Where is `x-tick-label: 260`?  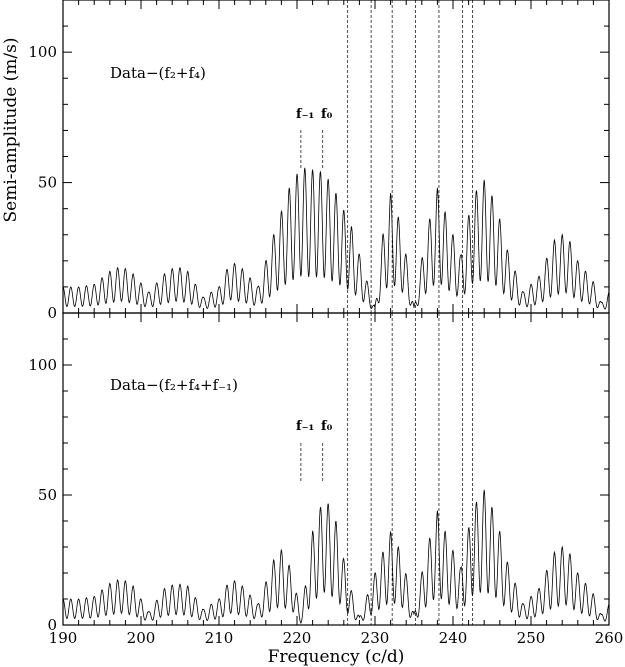
x-tick-label: 260 is located at coordinates (609, 638).